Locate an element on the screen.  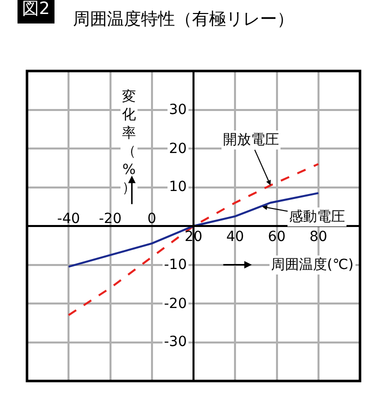
text: 開放電圧 is located at coordinates (251, 140).